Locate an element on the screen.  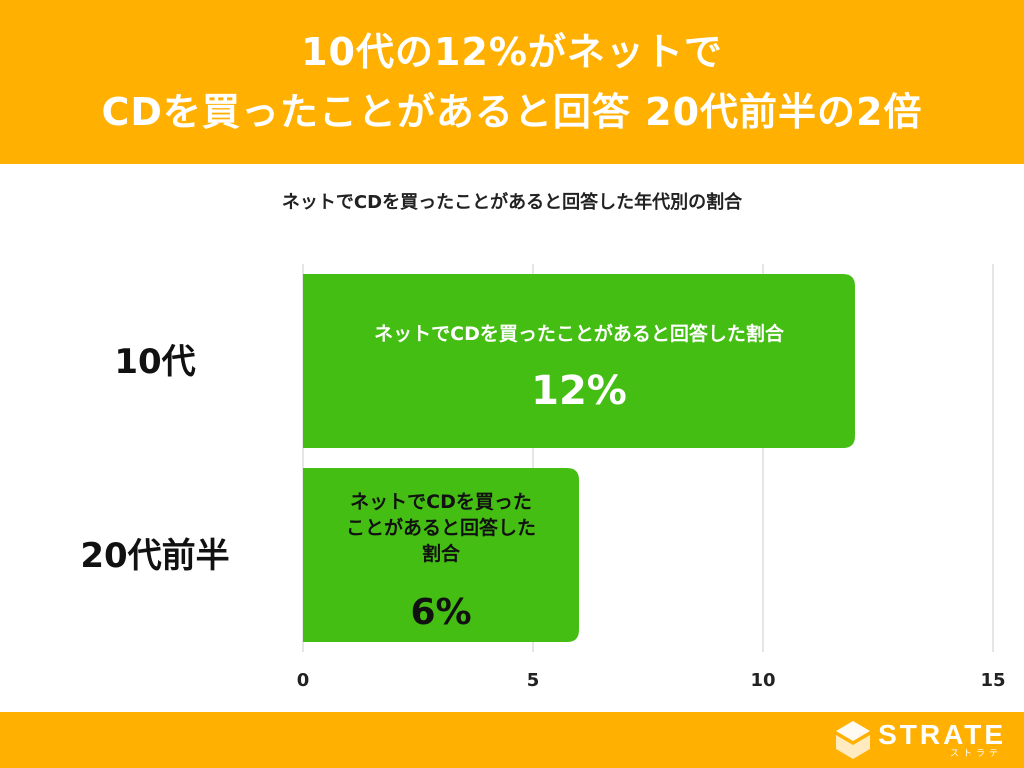
x-tick-label: 10 is located at coordinates (762, 680).